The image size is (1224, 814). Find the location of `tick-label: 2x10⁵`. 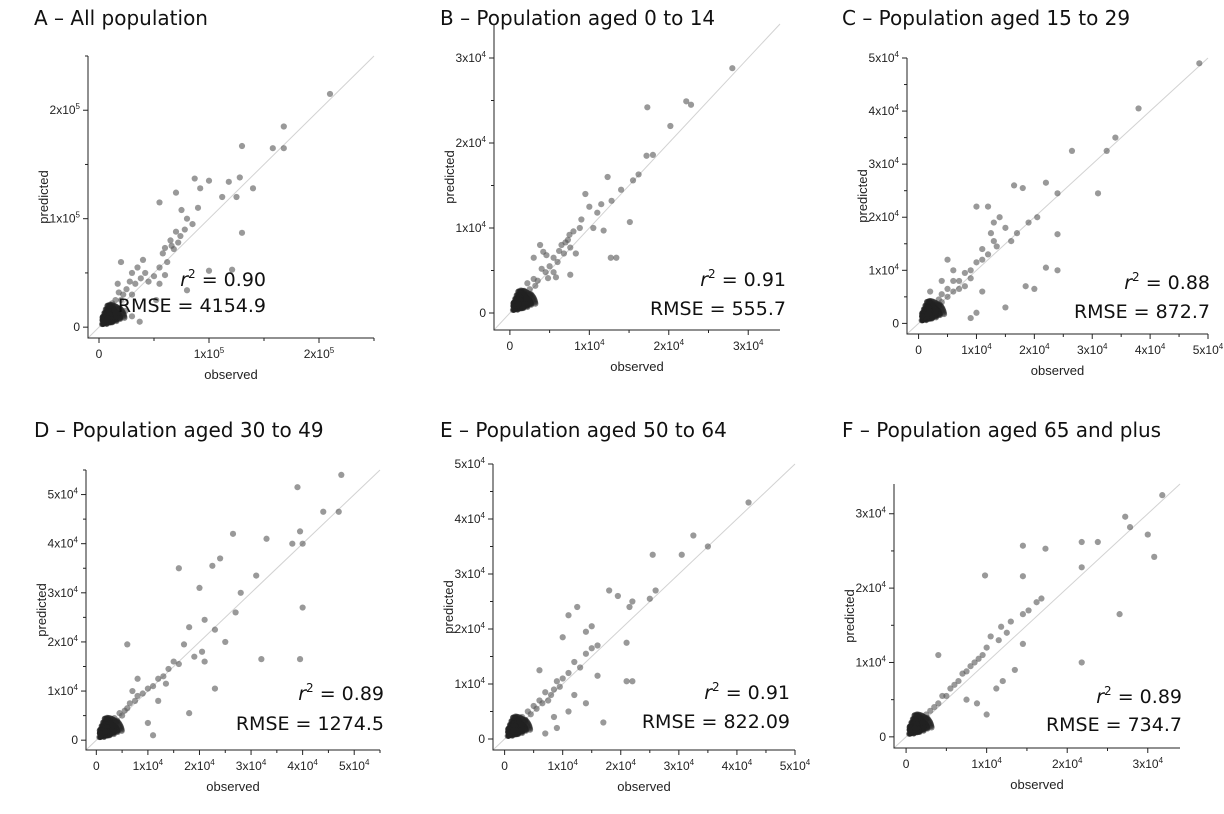

tick-label: 2x10⁵ is located at coordinates (65, 109).